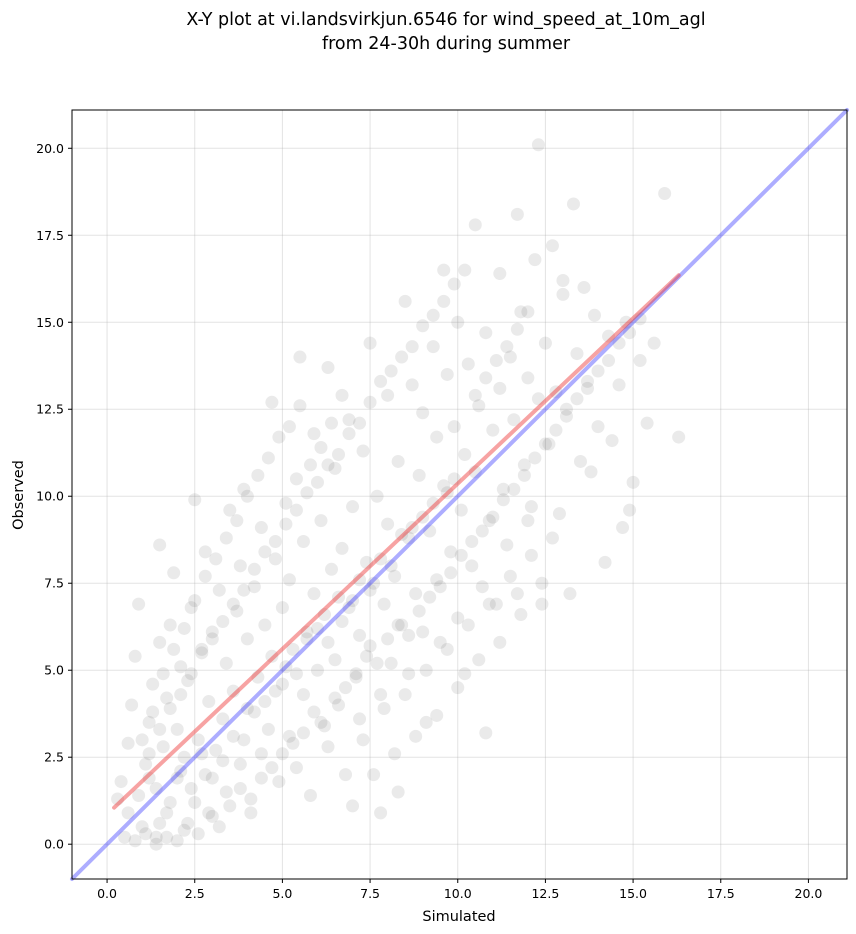  Describe the element at coordinates (54, 757) in the screenshot. I see `y-tick-label: 2.5` at that location.